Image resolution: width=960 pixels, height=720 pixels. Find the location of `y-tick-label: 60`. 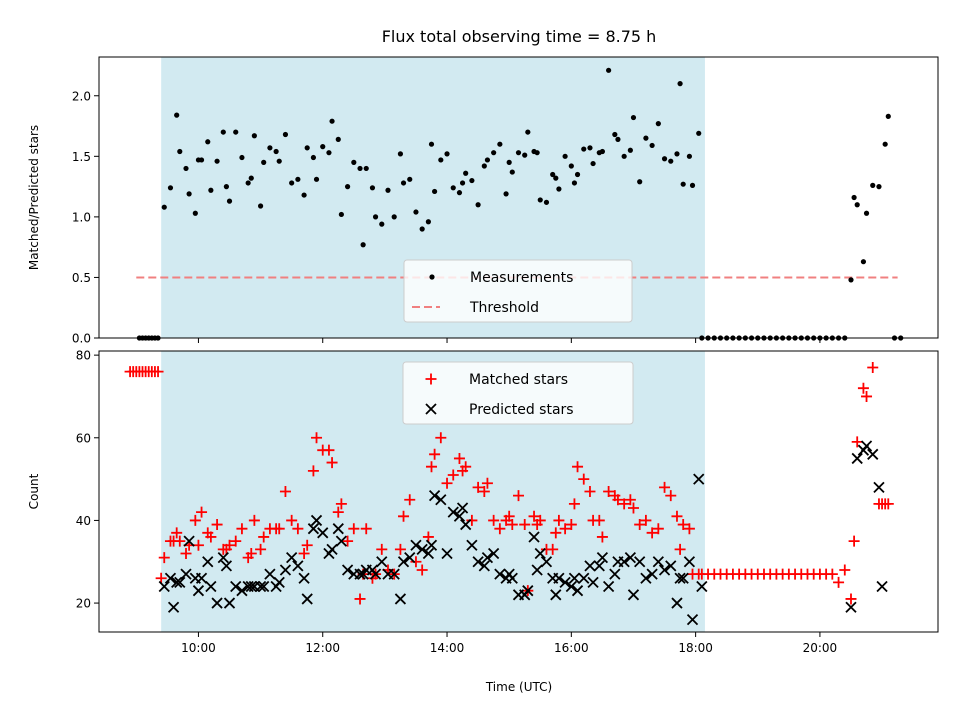

y-tick-label: 60 is located at coordinates (83, 438).